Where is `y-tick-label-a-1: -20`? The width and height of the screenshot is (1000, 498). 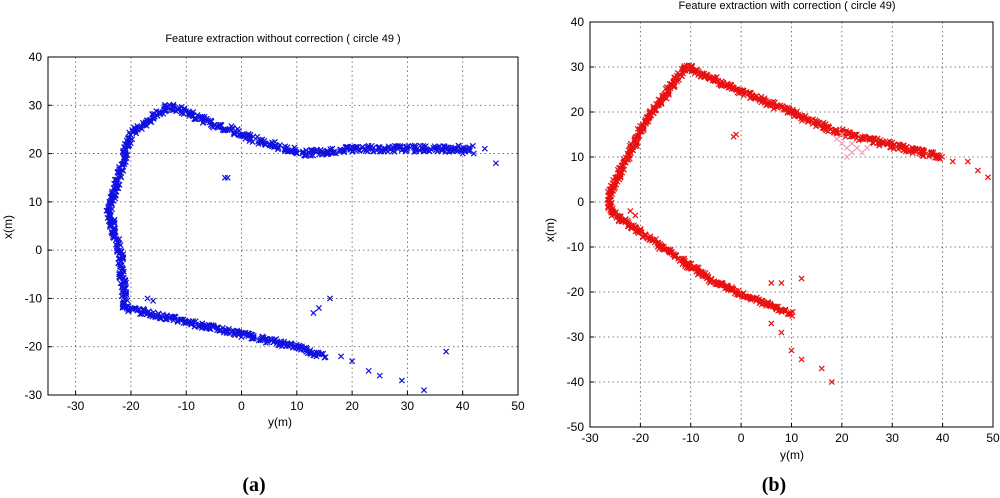 y-tick-label-a-1: -20 is located at coordinates (34, 347).